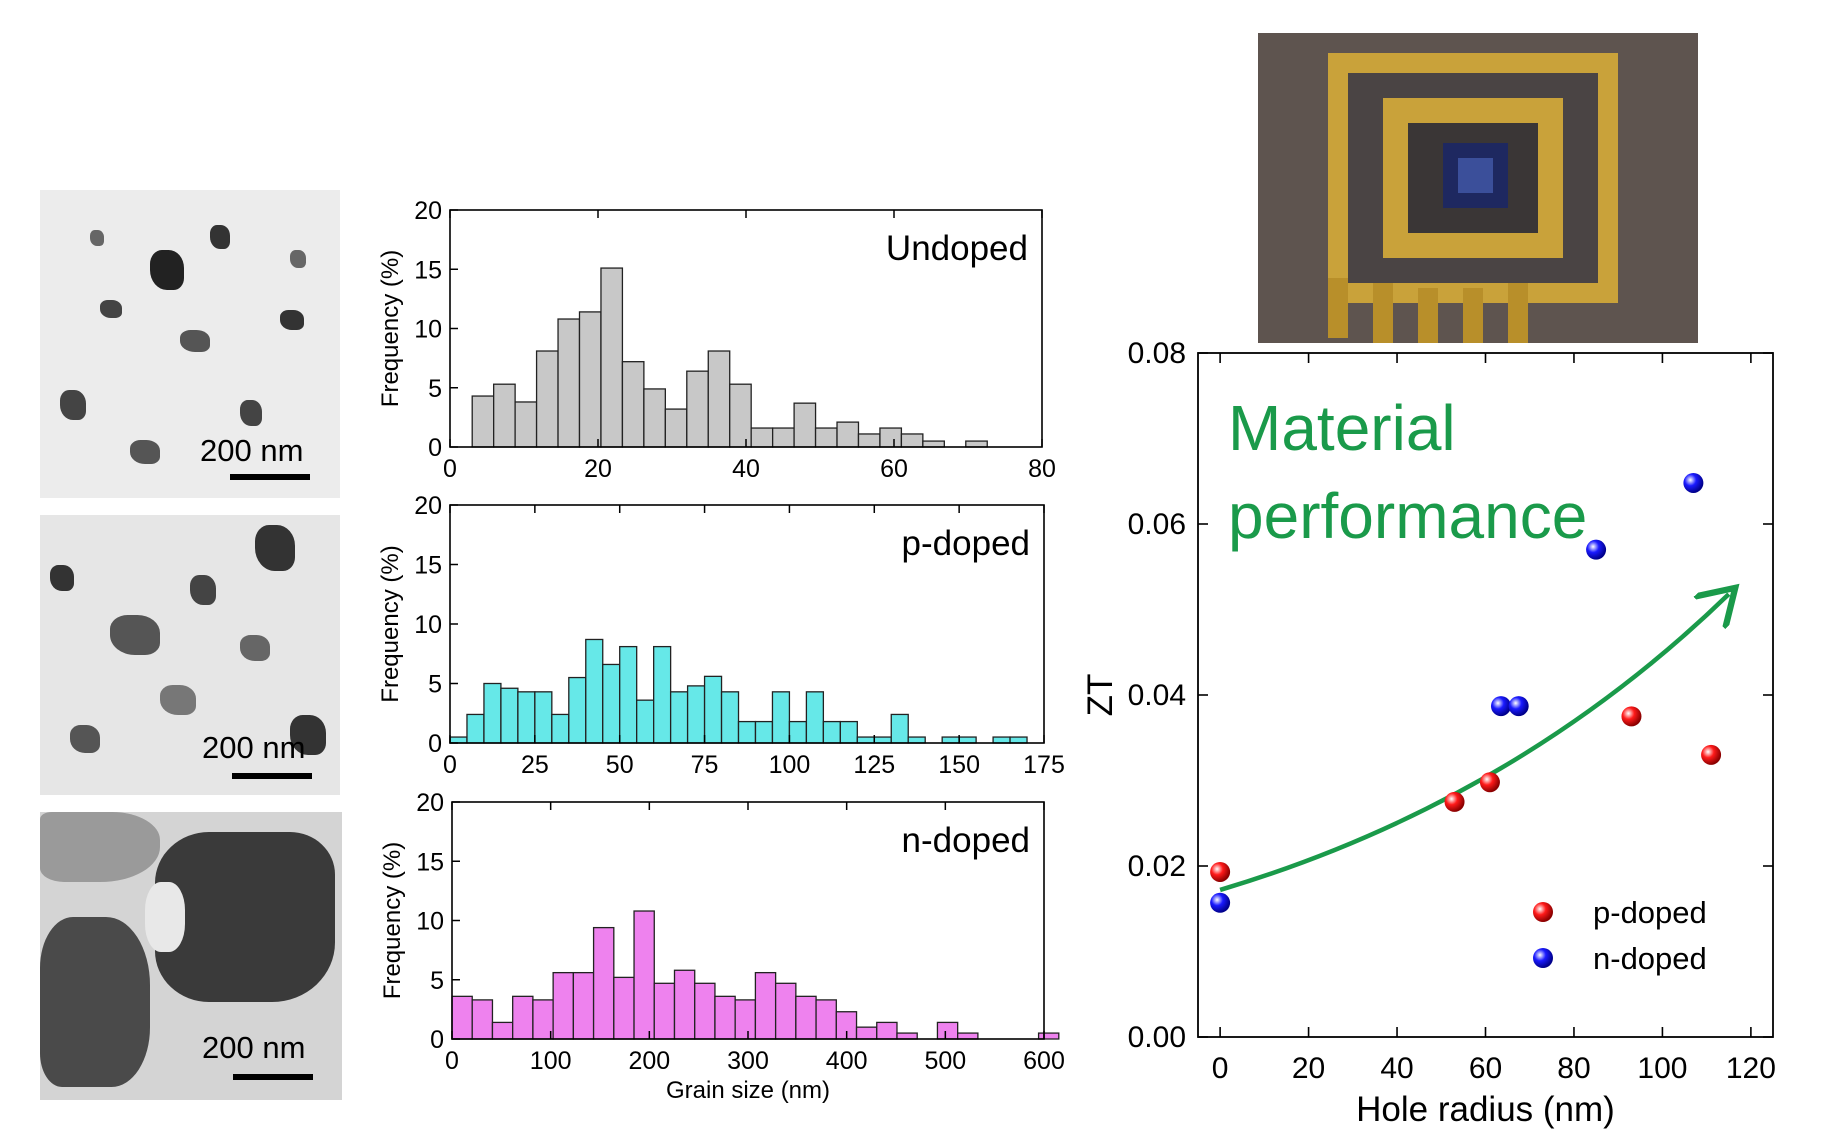 This screenshot has height=1137, width=1823. What do you see at coordinates (1157, 695) in the screenshot?
I see `y-tick-label: 0.04` at bounding box center [1157, 695].